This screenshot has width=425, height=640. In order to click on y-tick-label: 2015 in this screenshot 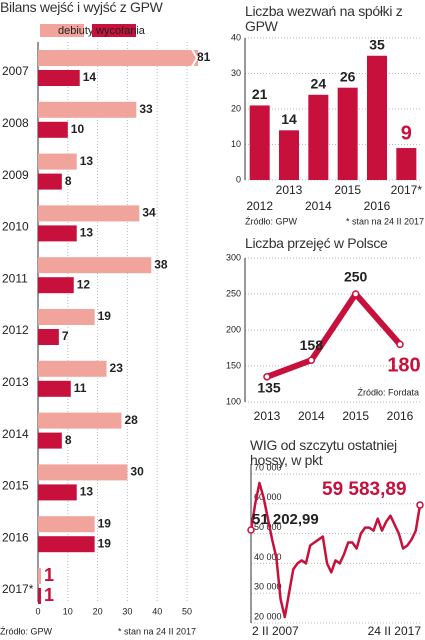, I will do `click(15, 486)`.